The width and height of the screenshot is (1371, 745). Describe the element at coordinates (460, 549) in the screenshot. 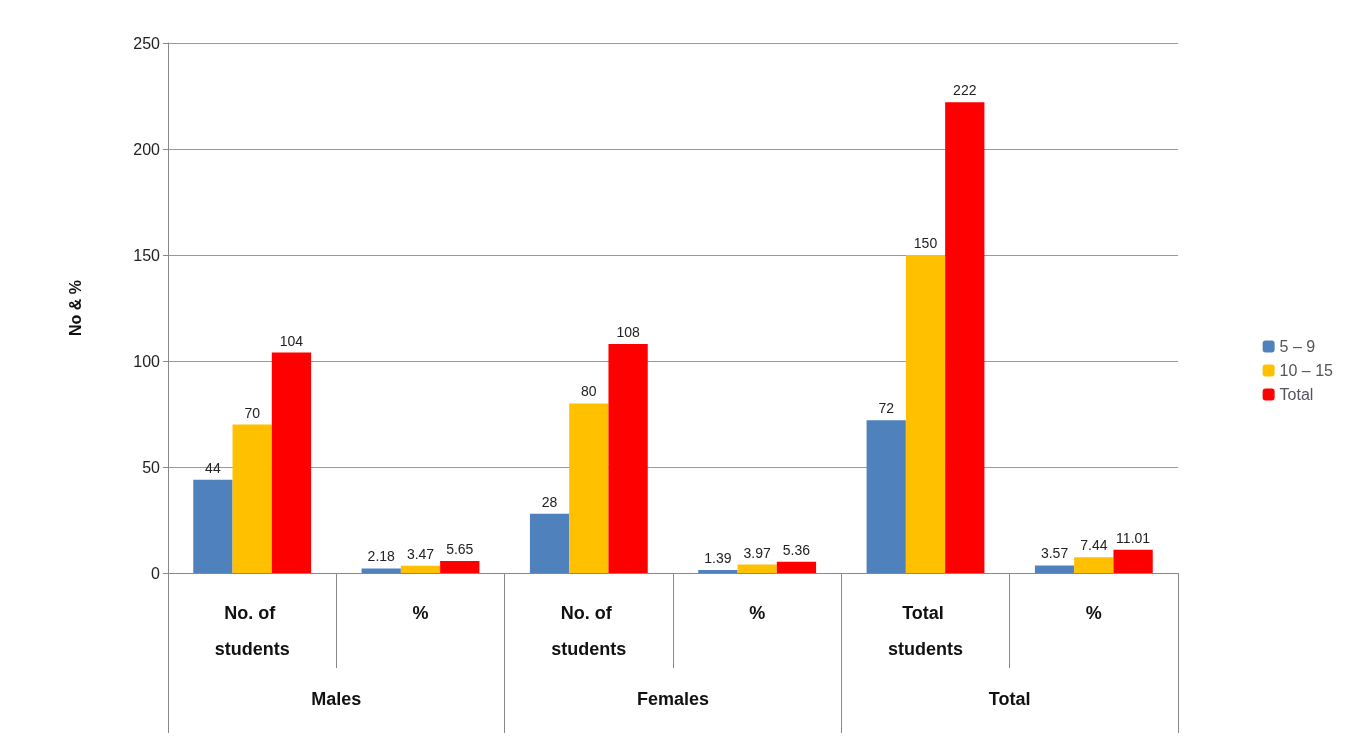

I see `data-label: 5.65` at that location.